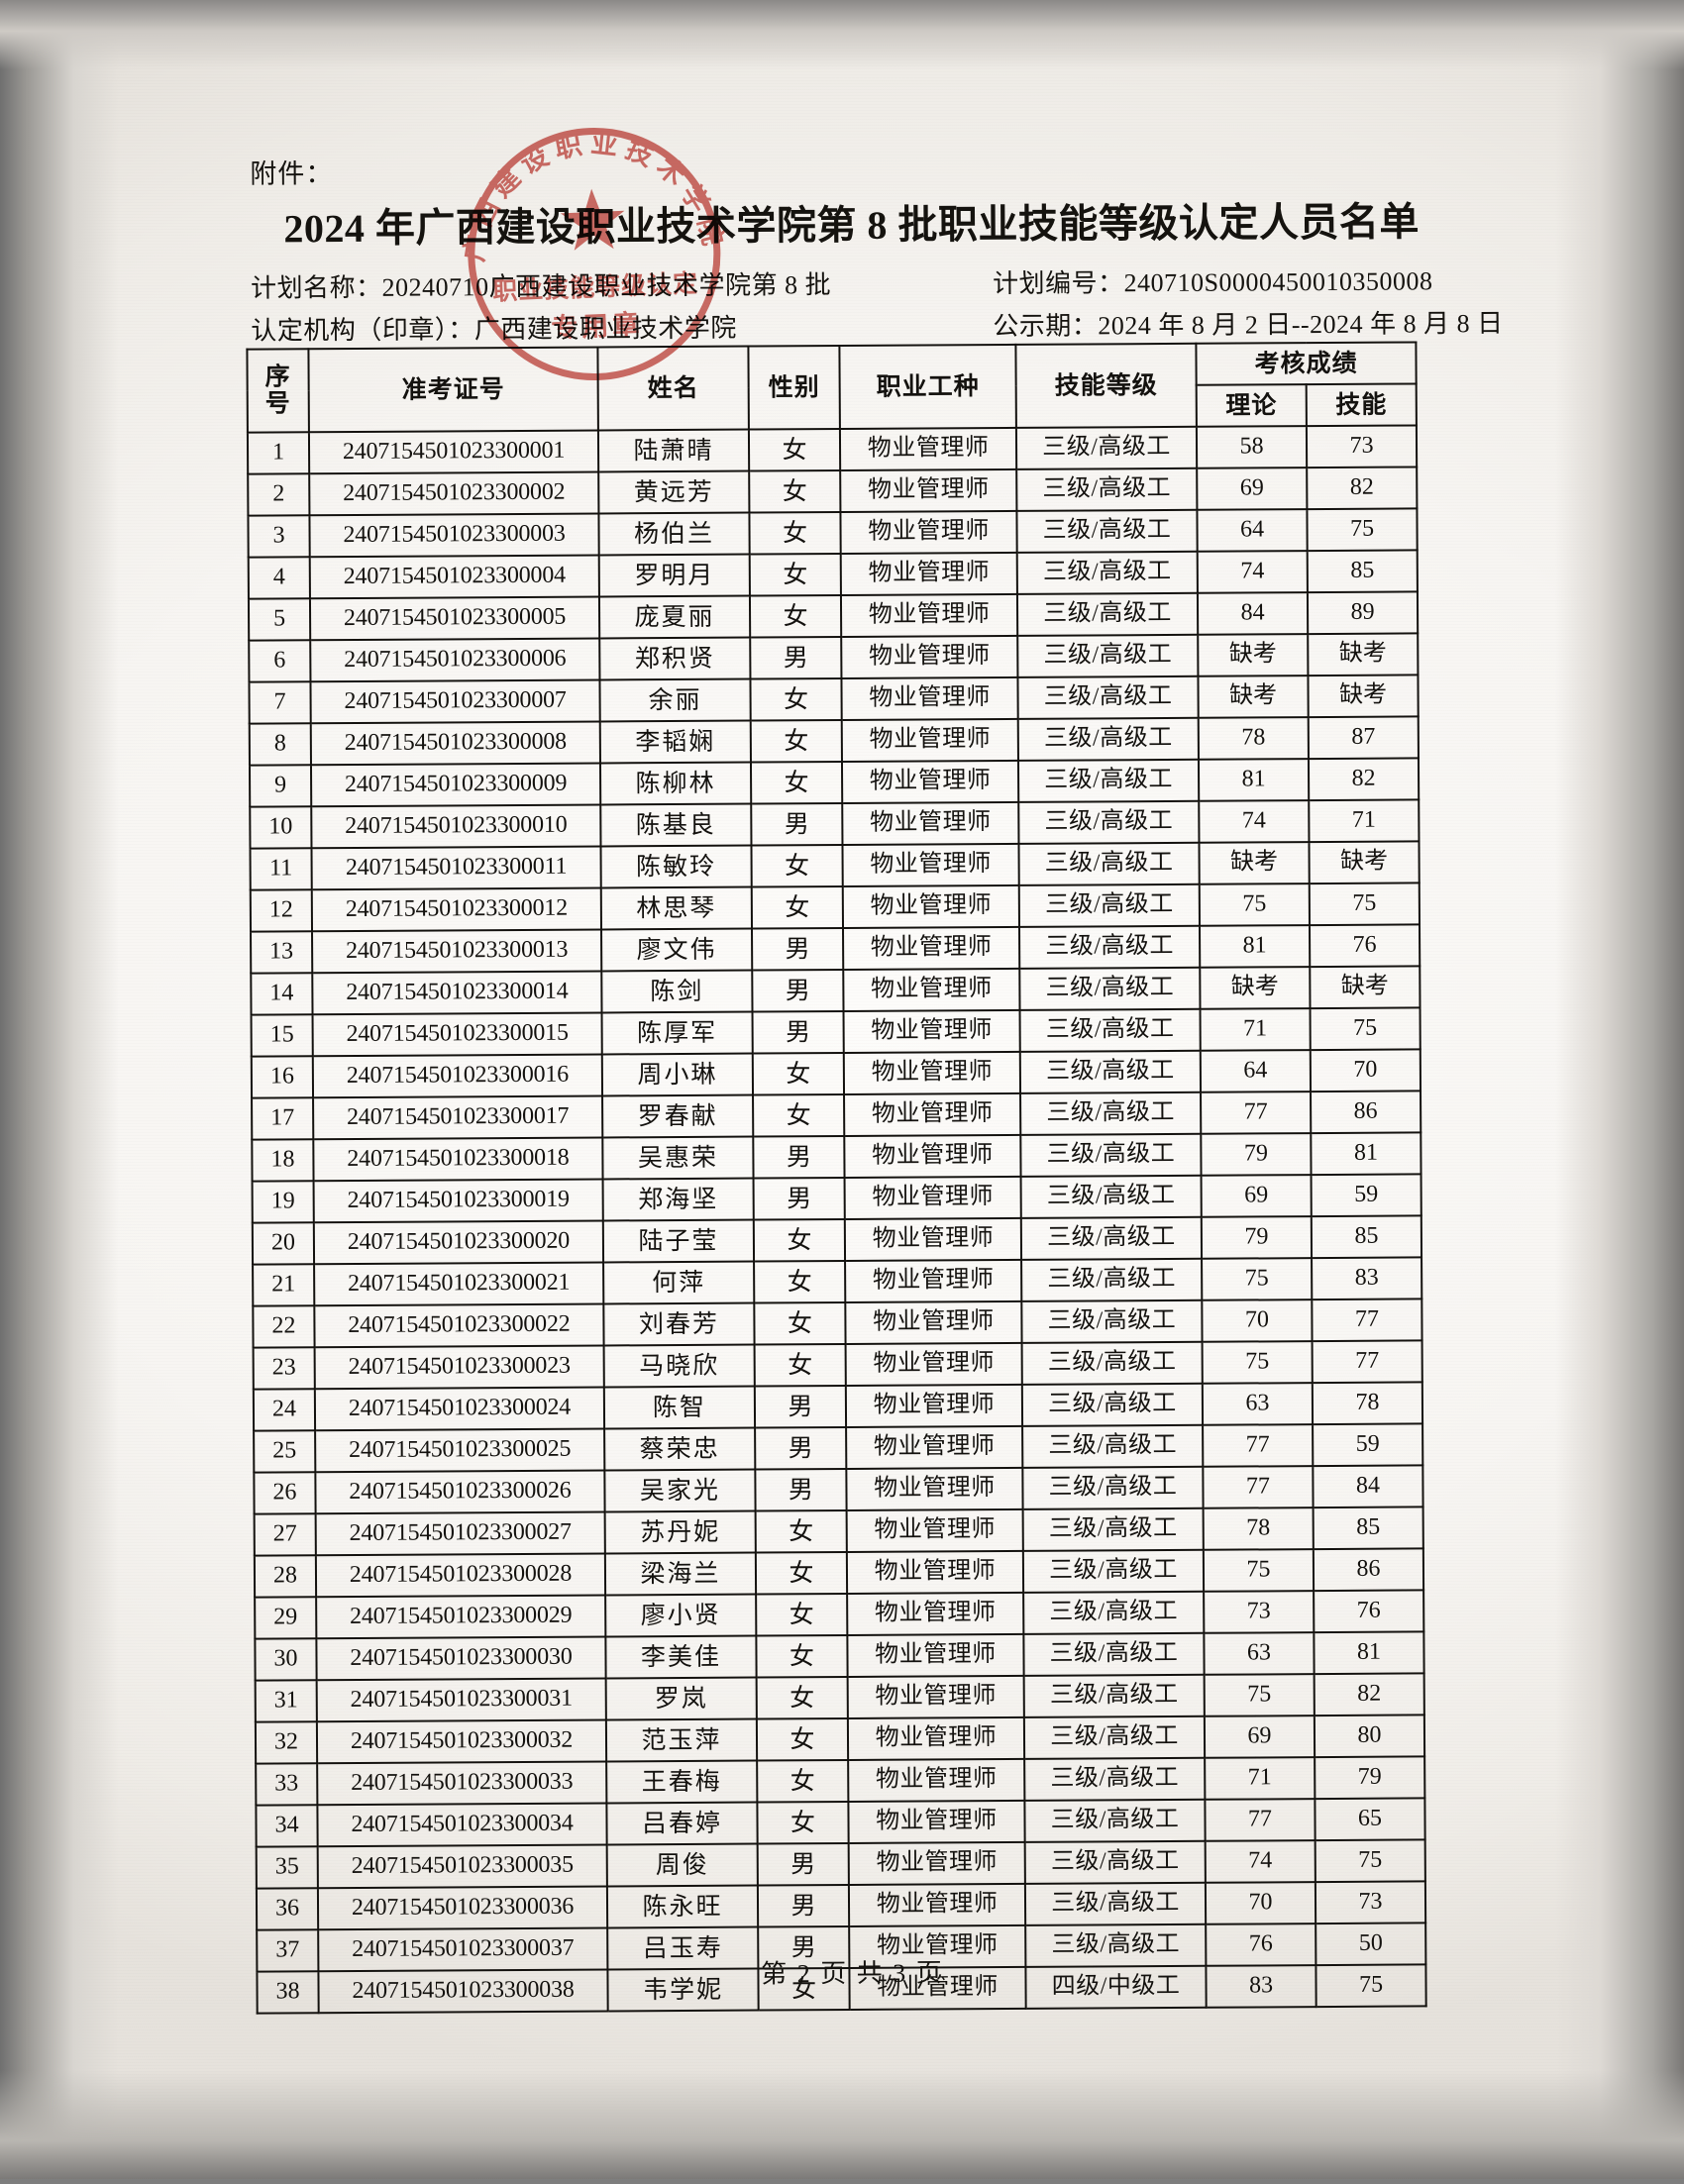 This screenshot has width=1684, height=2184. I want to click on cell-name: 陆萧晴, so click(674, 450).